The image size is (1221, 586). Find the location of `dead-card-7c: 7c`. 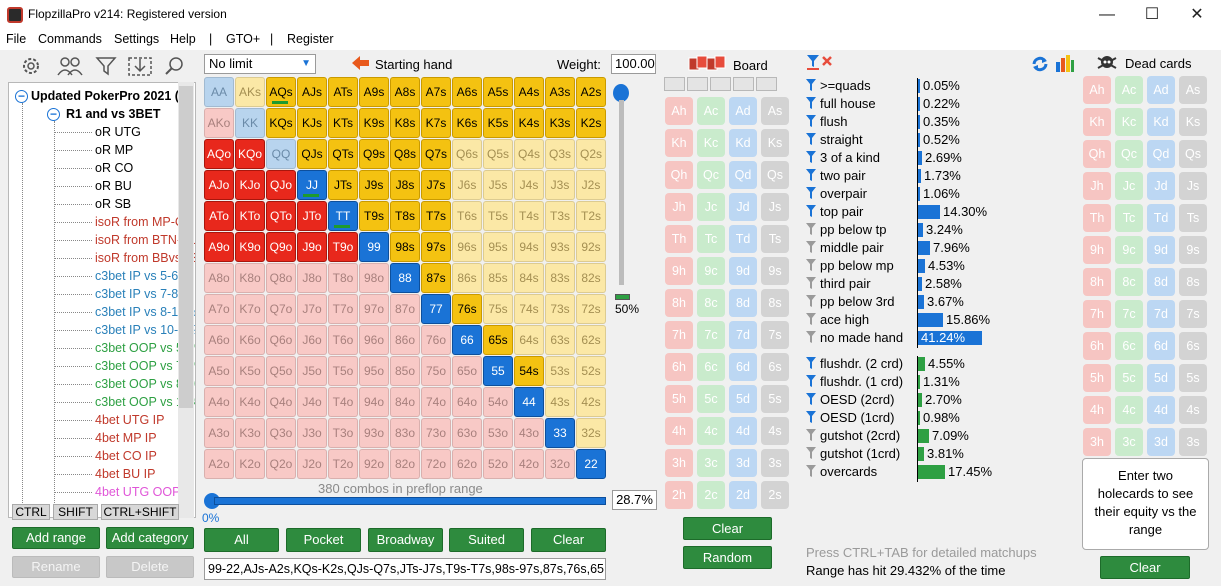

dead-card-7c: 7c is located at coordinates (1129, 314).